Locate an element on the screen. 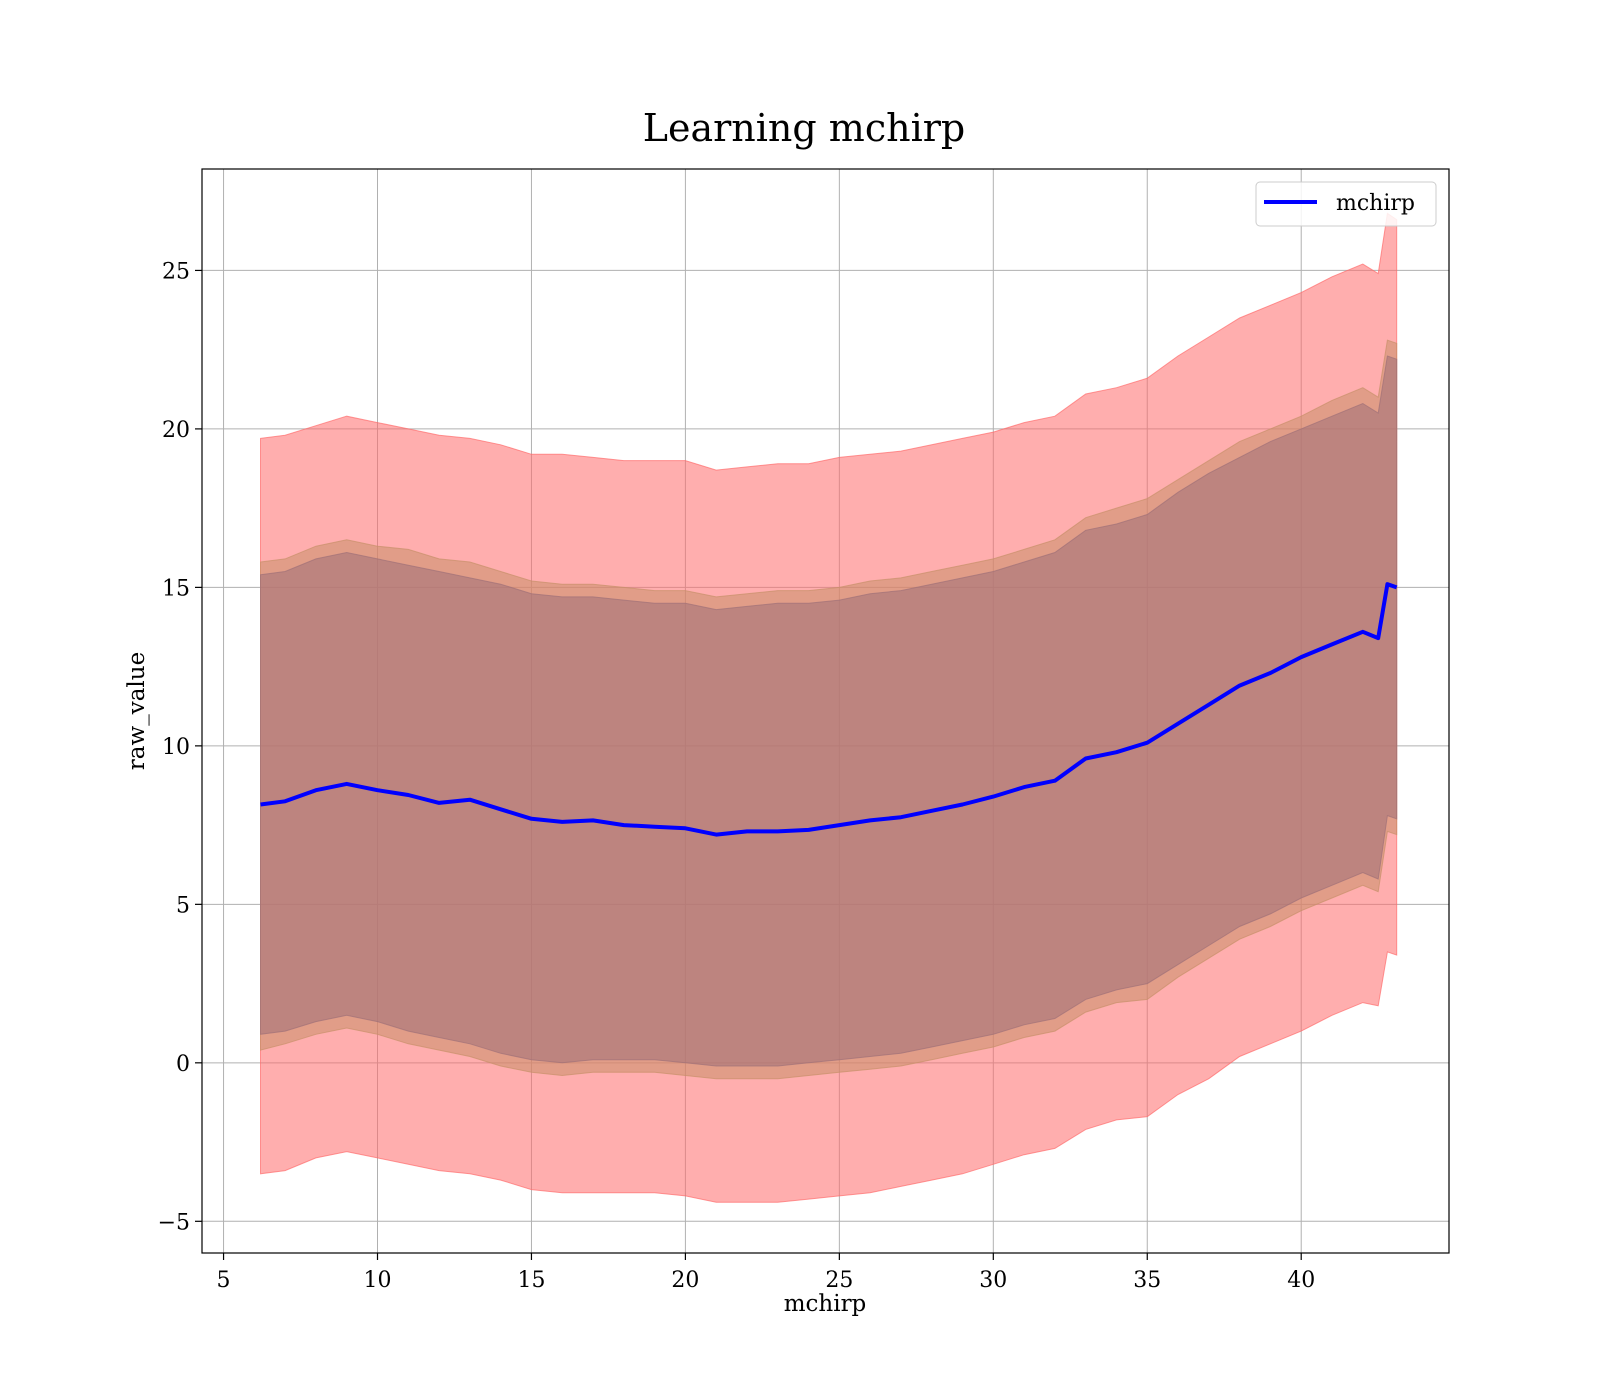 The width and height of the screenshot is (1600, 1400). x-tick-label: 5 is located at coordinates (224, 1280).